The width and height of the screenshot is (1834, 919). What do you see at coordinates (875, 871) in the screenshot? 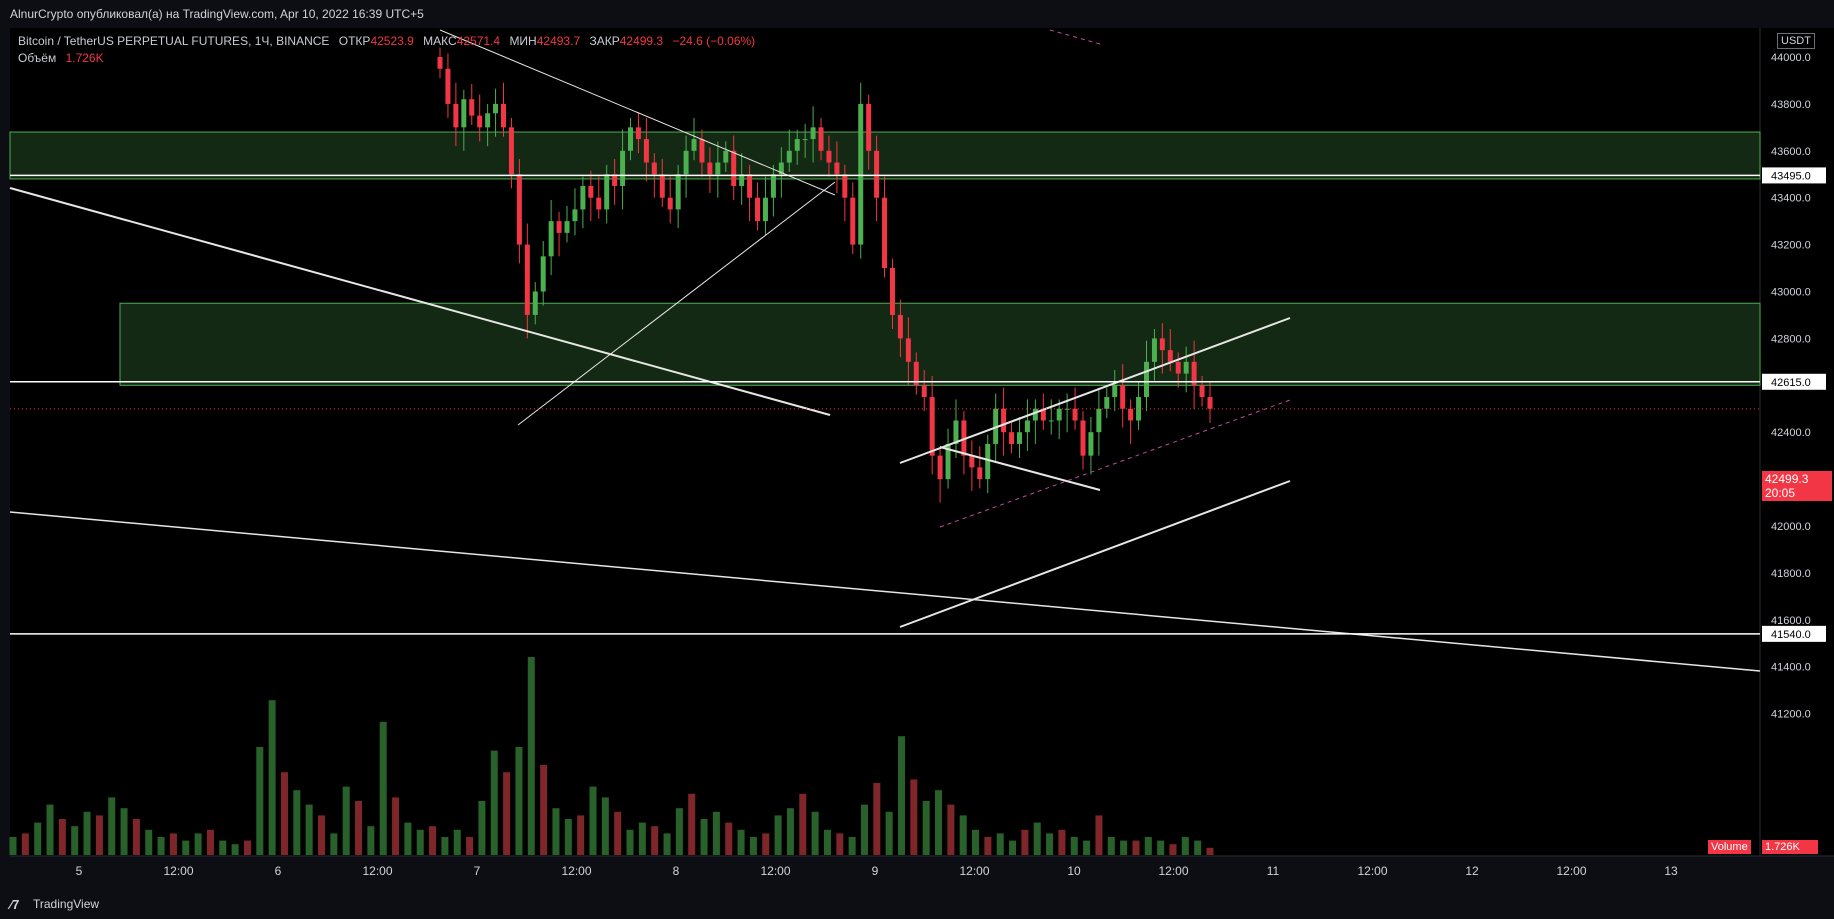
I see `x-tick-label: 9` at bounding box center [875, 871].